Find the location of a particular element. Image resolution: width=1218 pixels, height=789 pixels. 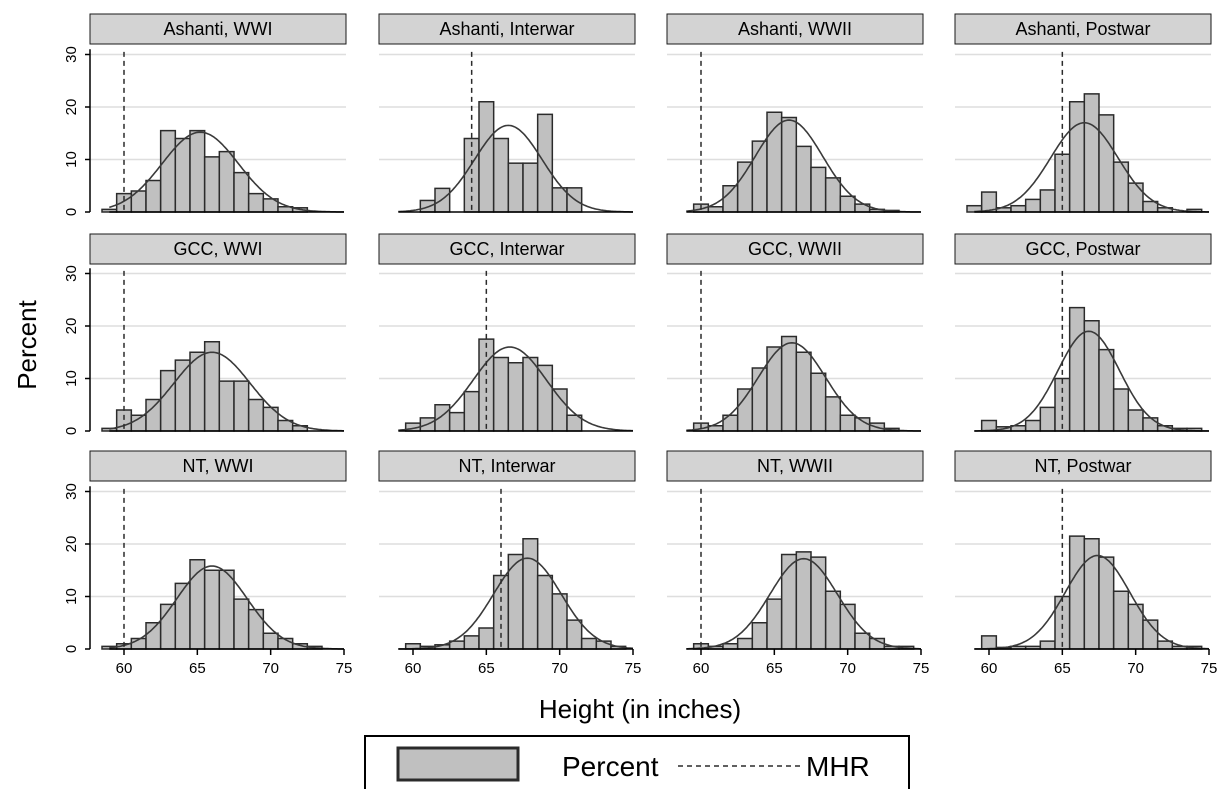

x-tick-label: 65 is located at coordinates (197, 668).